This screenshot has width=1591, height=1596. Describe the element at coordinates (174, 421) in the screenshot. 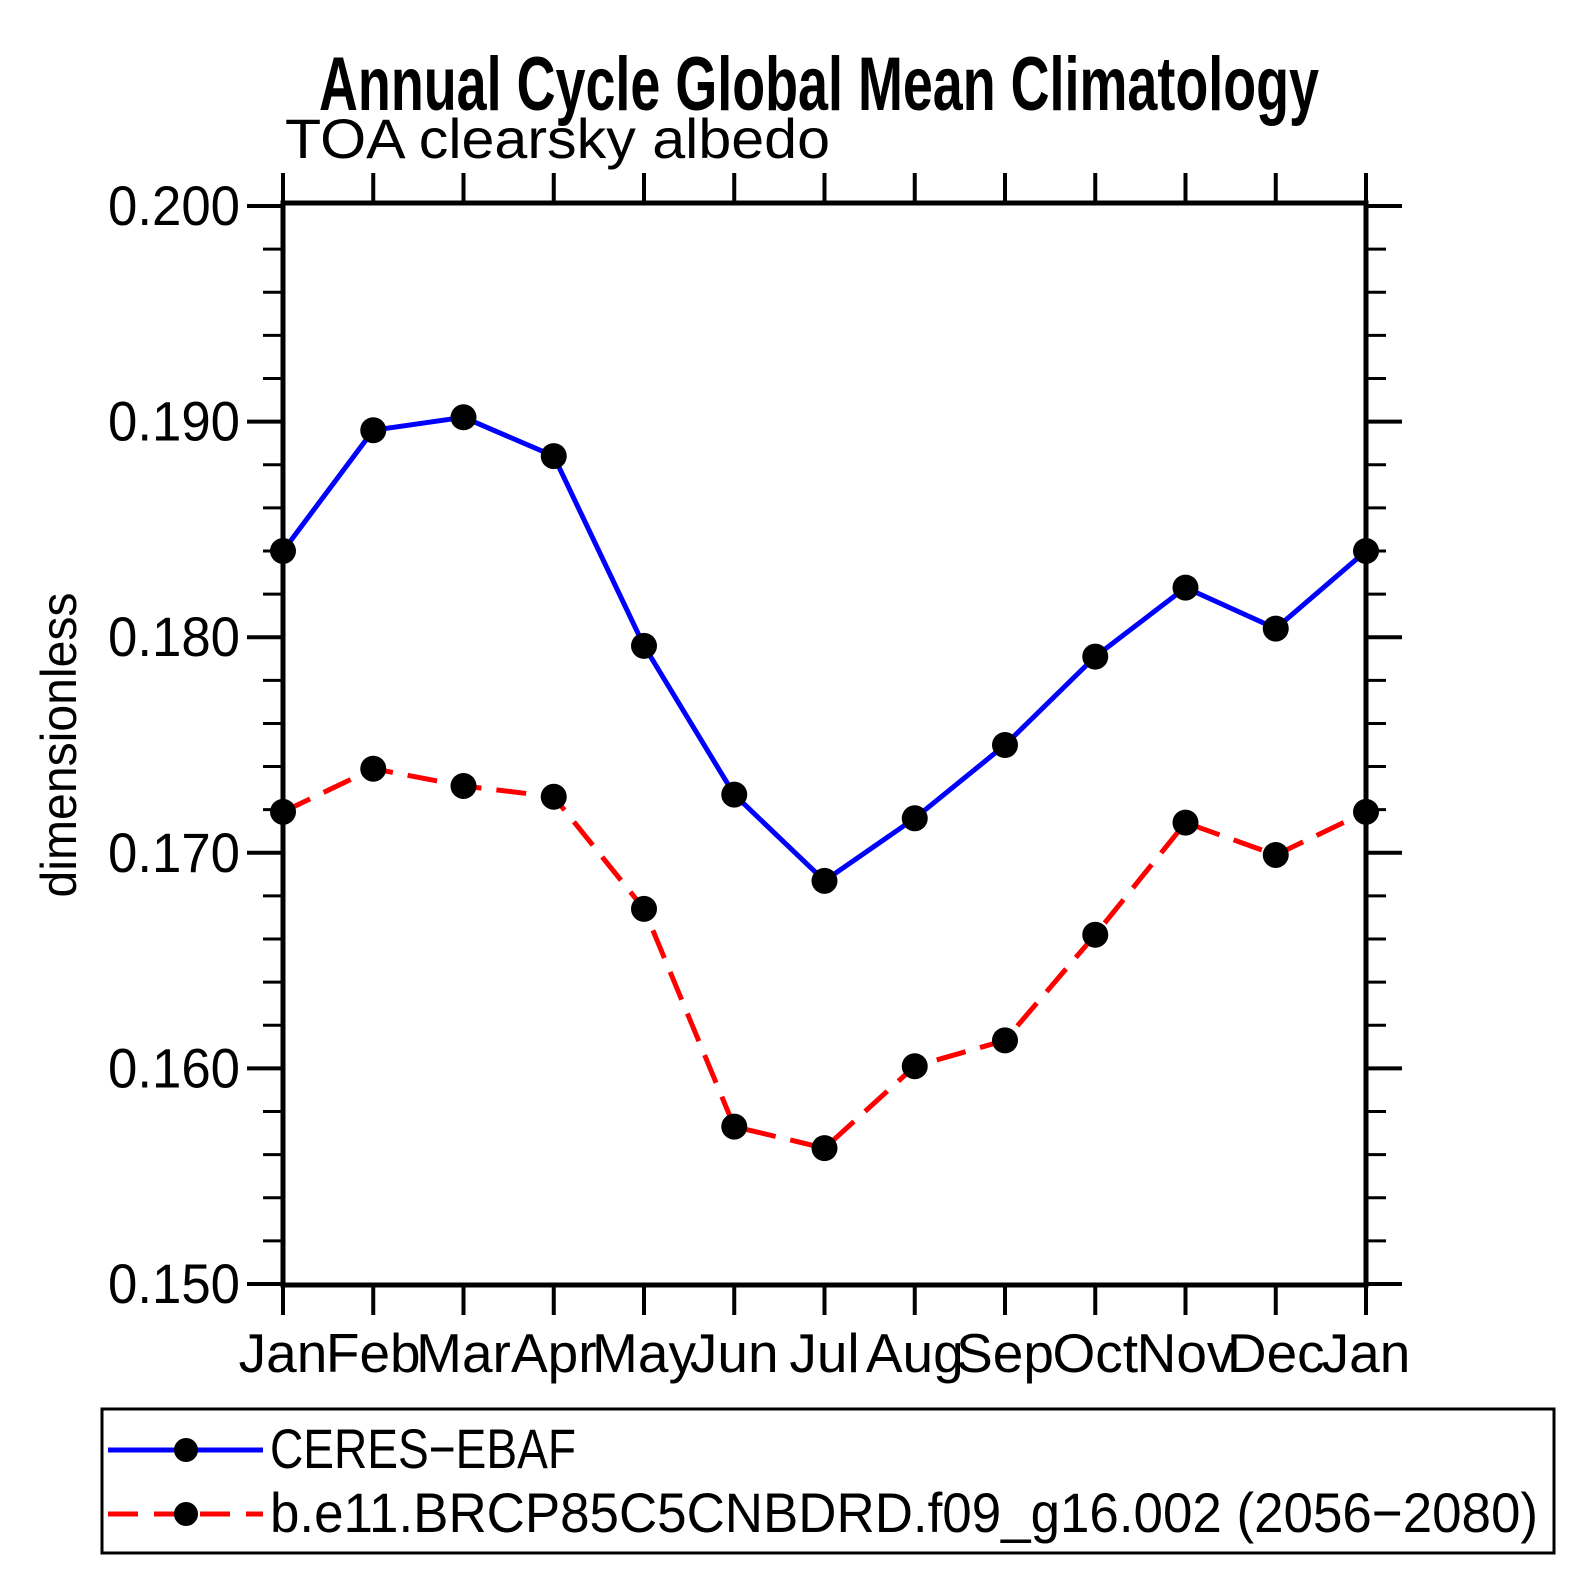

I see `y-tick-label: 0.190` at that location.